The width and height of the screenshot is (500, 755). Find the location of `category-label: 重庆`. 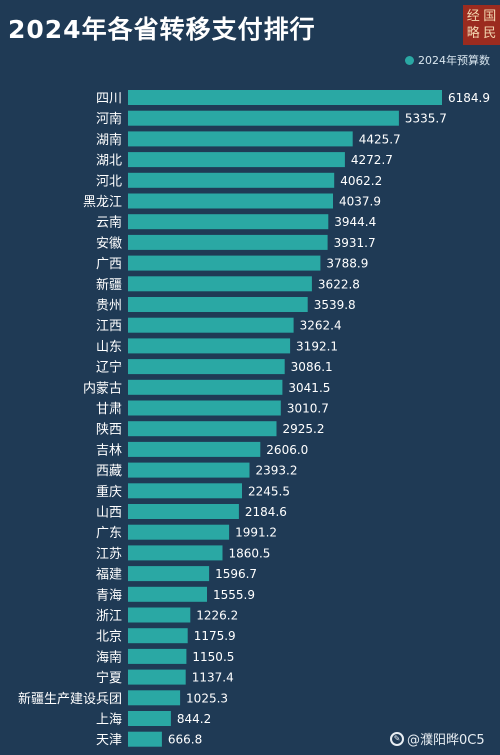

category-label: 重庆 is located at coordinates (109, 492).